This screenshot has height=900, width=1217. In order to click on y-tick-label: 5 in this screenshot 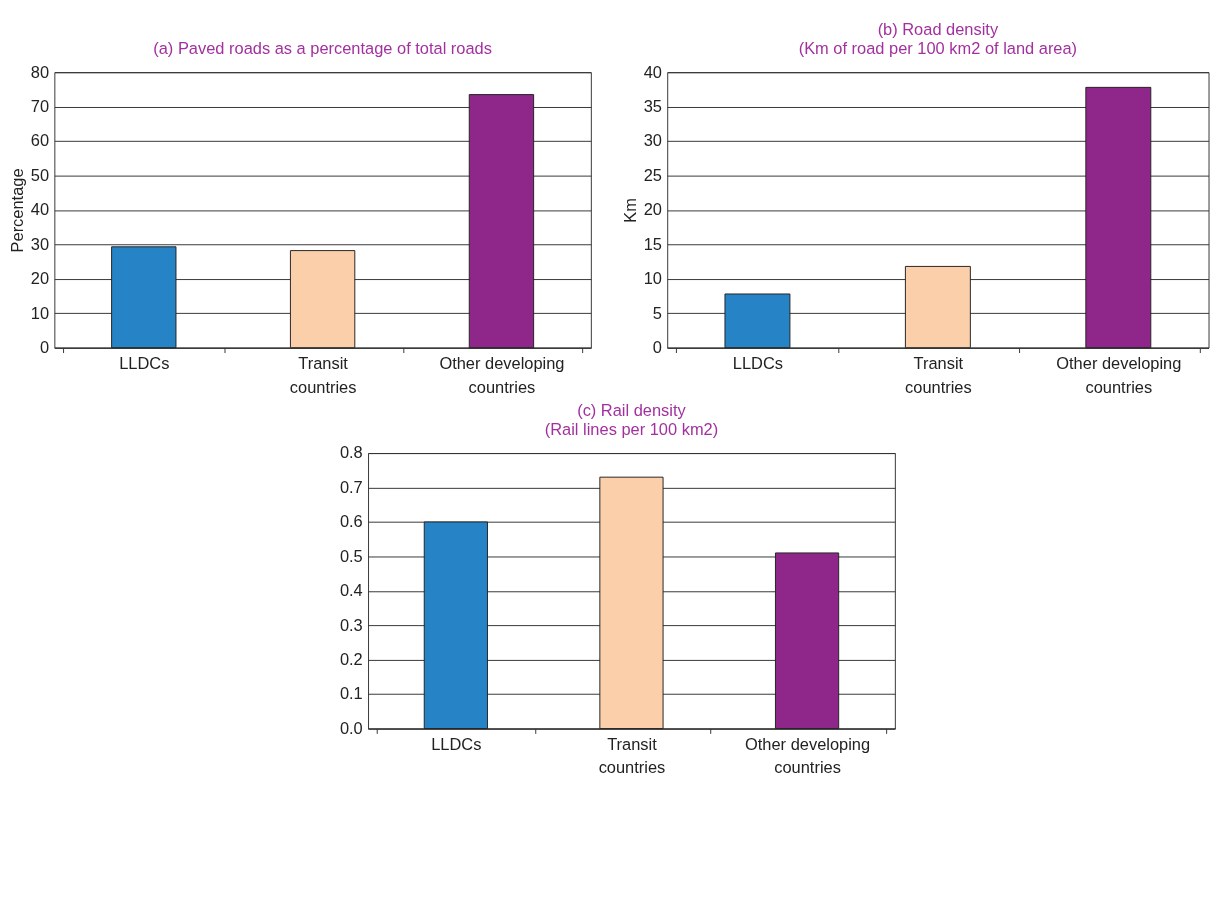, I will do `click(657, 312)`.